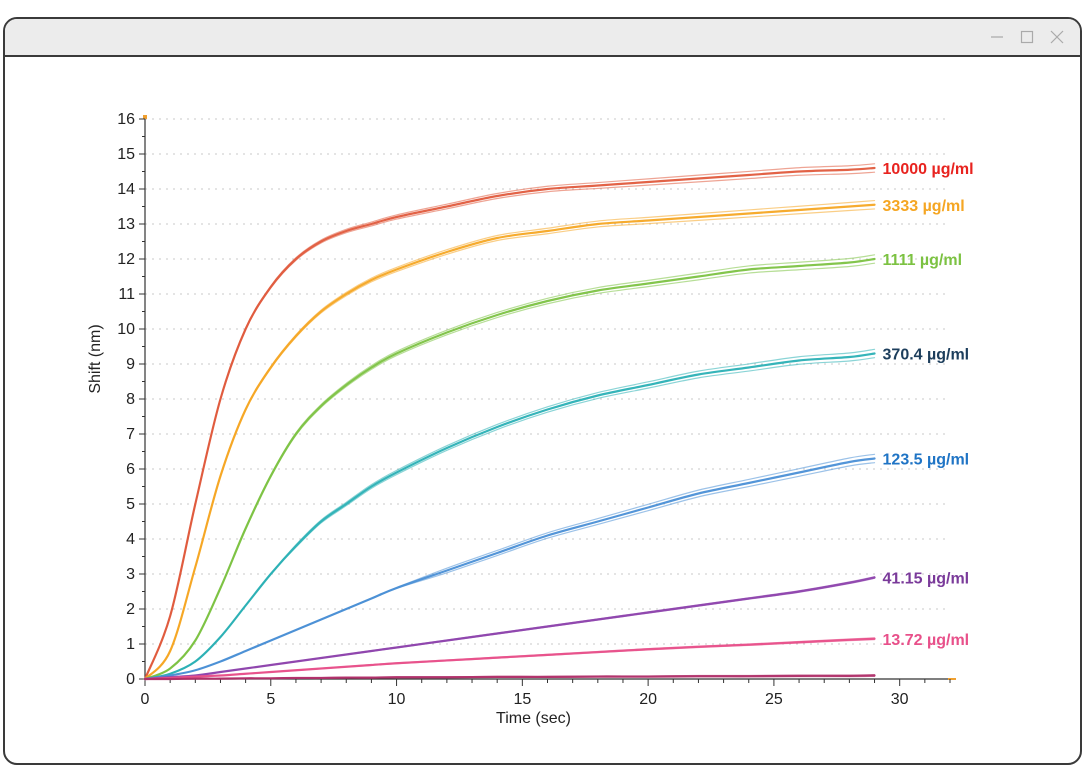 This screenshot has width=1088, height=773. Describe the element at coordinates (270, 699) in the screenshot. I see `x-tick-label: 5` at that location.